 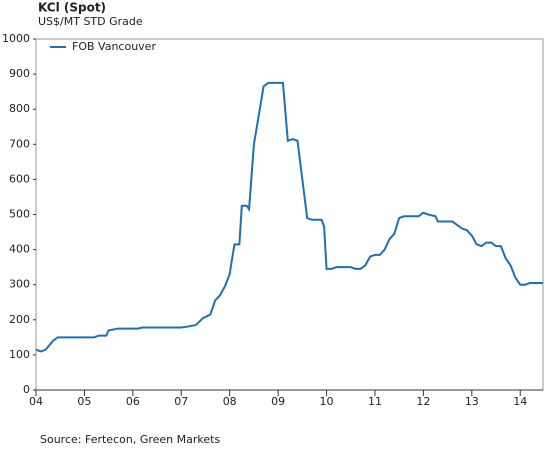 I want to click on x-tick-label: 09, so click(x=278, y=401).